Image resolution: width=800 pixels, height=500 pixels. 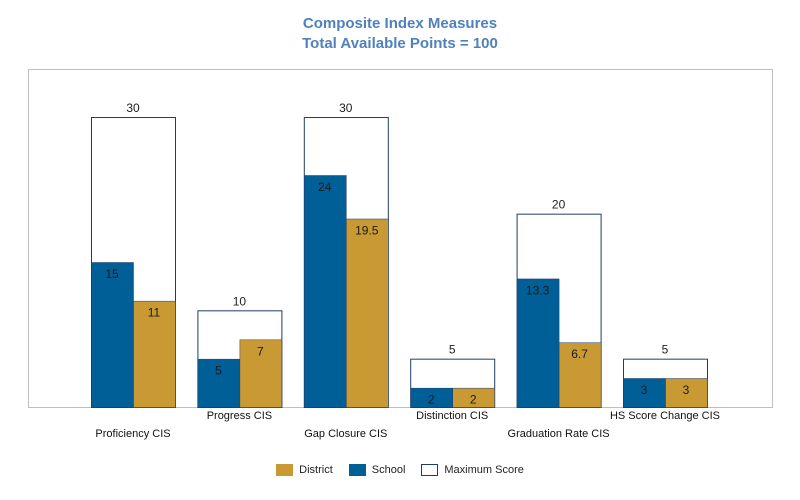 What do you see at coordinates (580, 375) in the screenshot?
I see `bar-district-graduation-rate-cis` at bounding box center [580, 375].